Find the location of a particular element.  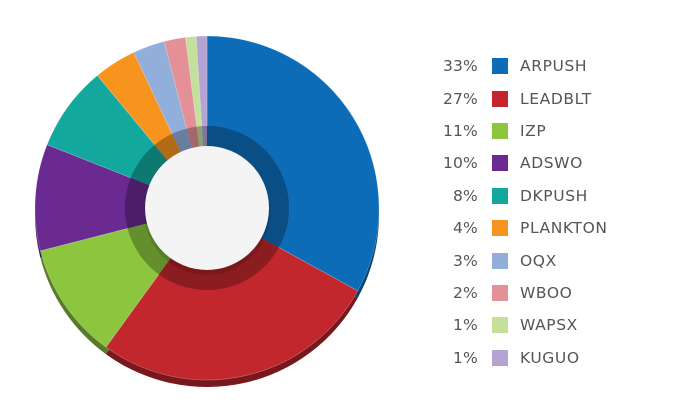

legend-label: DKPUSH is located at coordinates (554, 195).